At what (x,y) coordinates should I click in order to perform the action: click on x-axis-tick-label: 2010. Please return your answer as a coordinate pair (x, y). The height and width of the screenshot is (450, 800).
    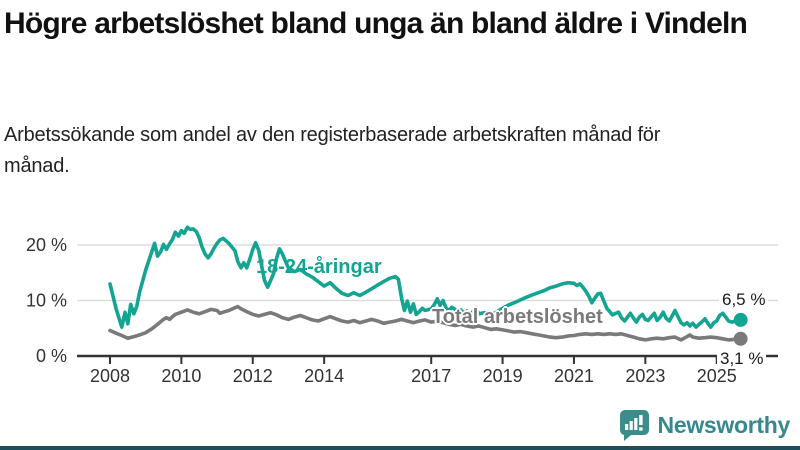
    Looking at the image, I should click on (181, 376).